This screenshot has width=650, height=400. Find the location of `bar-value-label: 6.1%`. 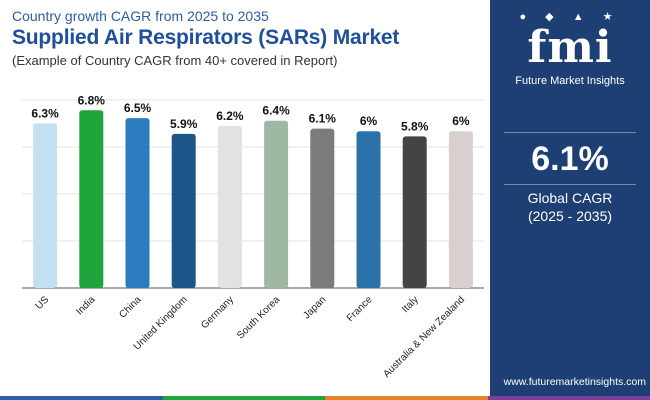

bar-value-label: 6.1% is located at coordinates (323, 119).